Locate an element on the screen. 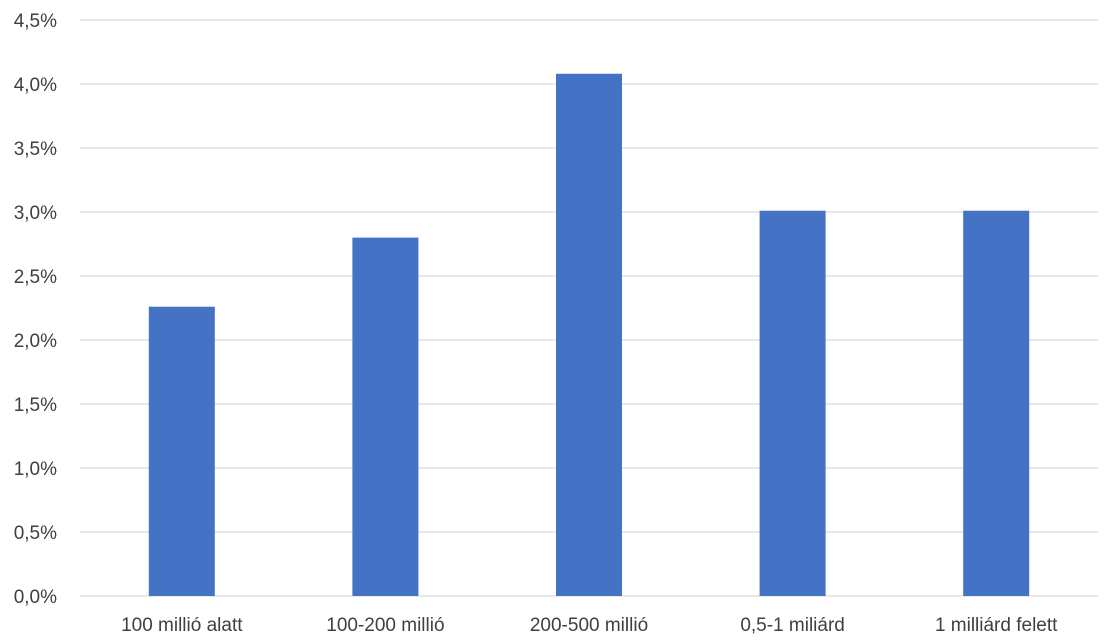 The height and width of the screenshot is (642, 1112). y-tick-label: 3,0% is located at coordinates (35, 213).